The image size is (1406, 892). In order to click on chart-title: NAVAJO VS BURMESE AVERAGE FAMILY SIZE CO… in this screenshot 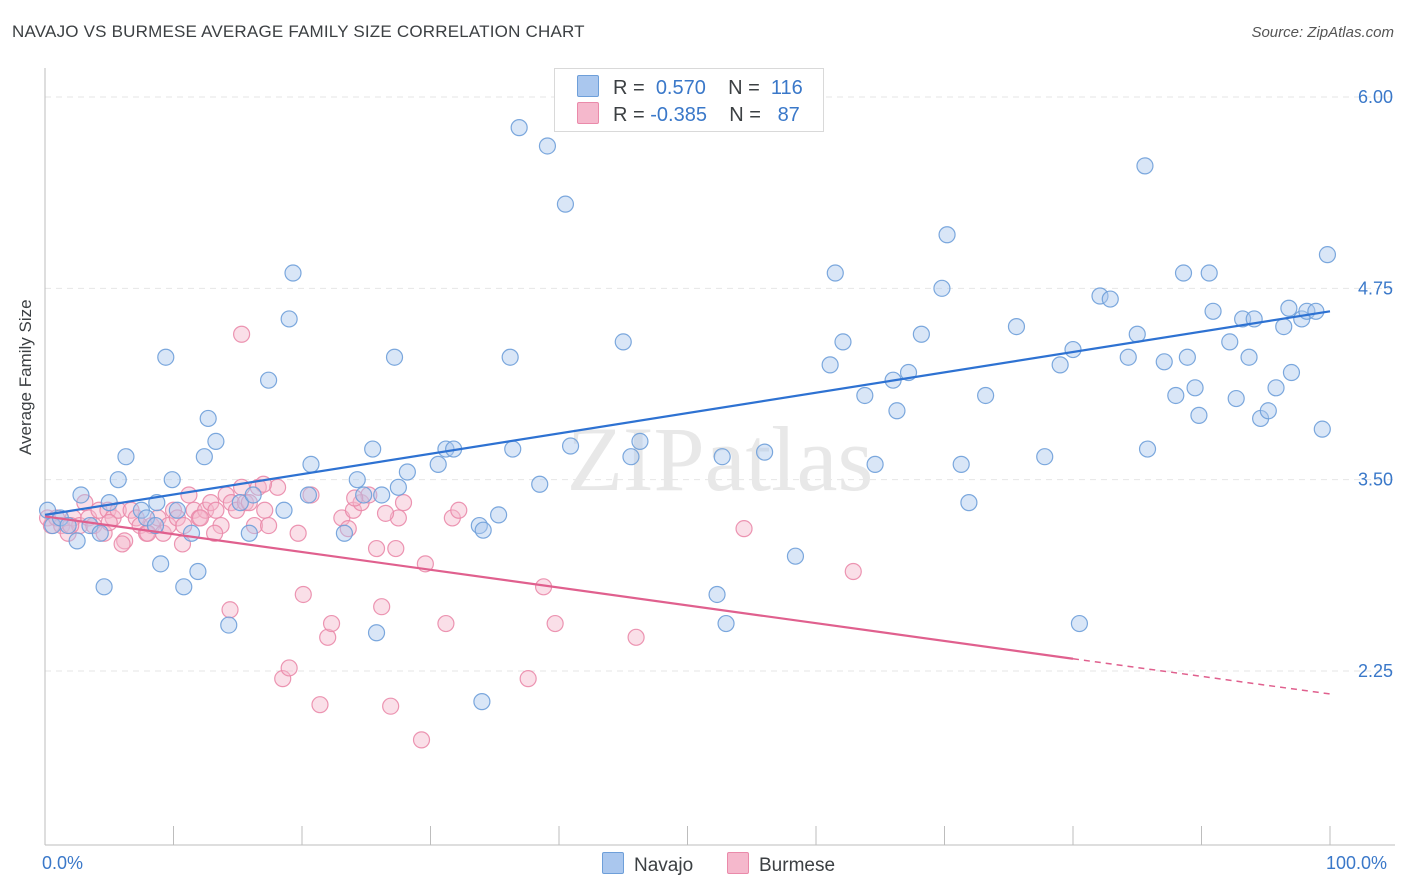, I will do `click(298, 31)`.